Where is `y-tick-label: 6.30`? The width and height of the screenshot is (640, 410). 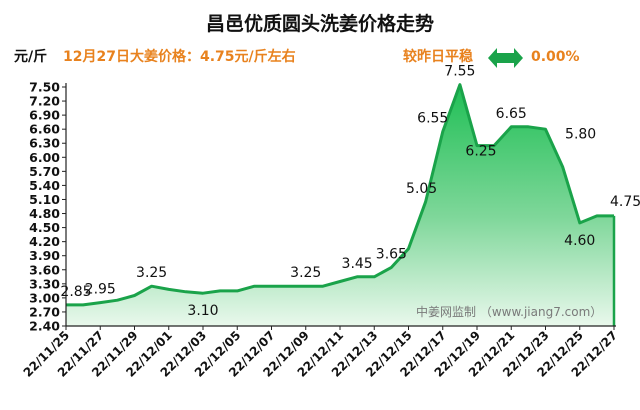
y-tick-label: 6.30 is located at coordinates (44, 143).